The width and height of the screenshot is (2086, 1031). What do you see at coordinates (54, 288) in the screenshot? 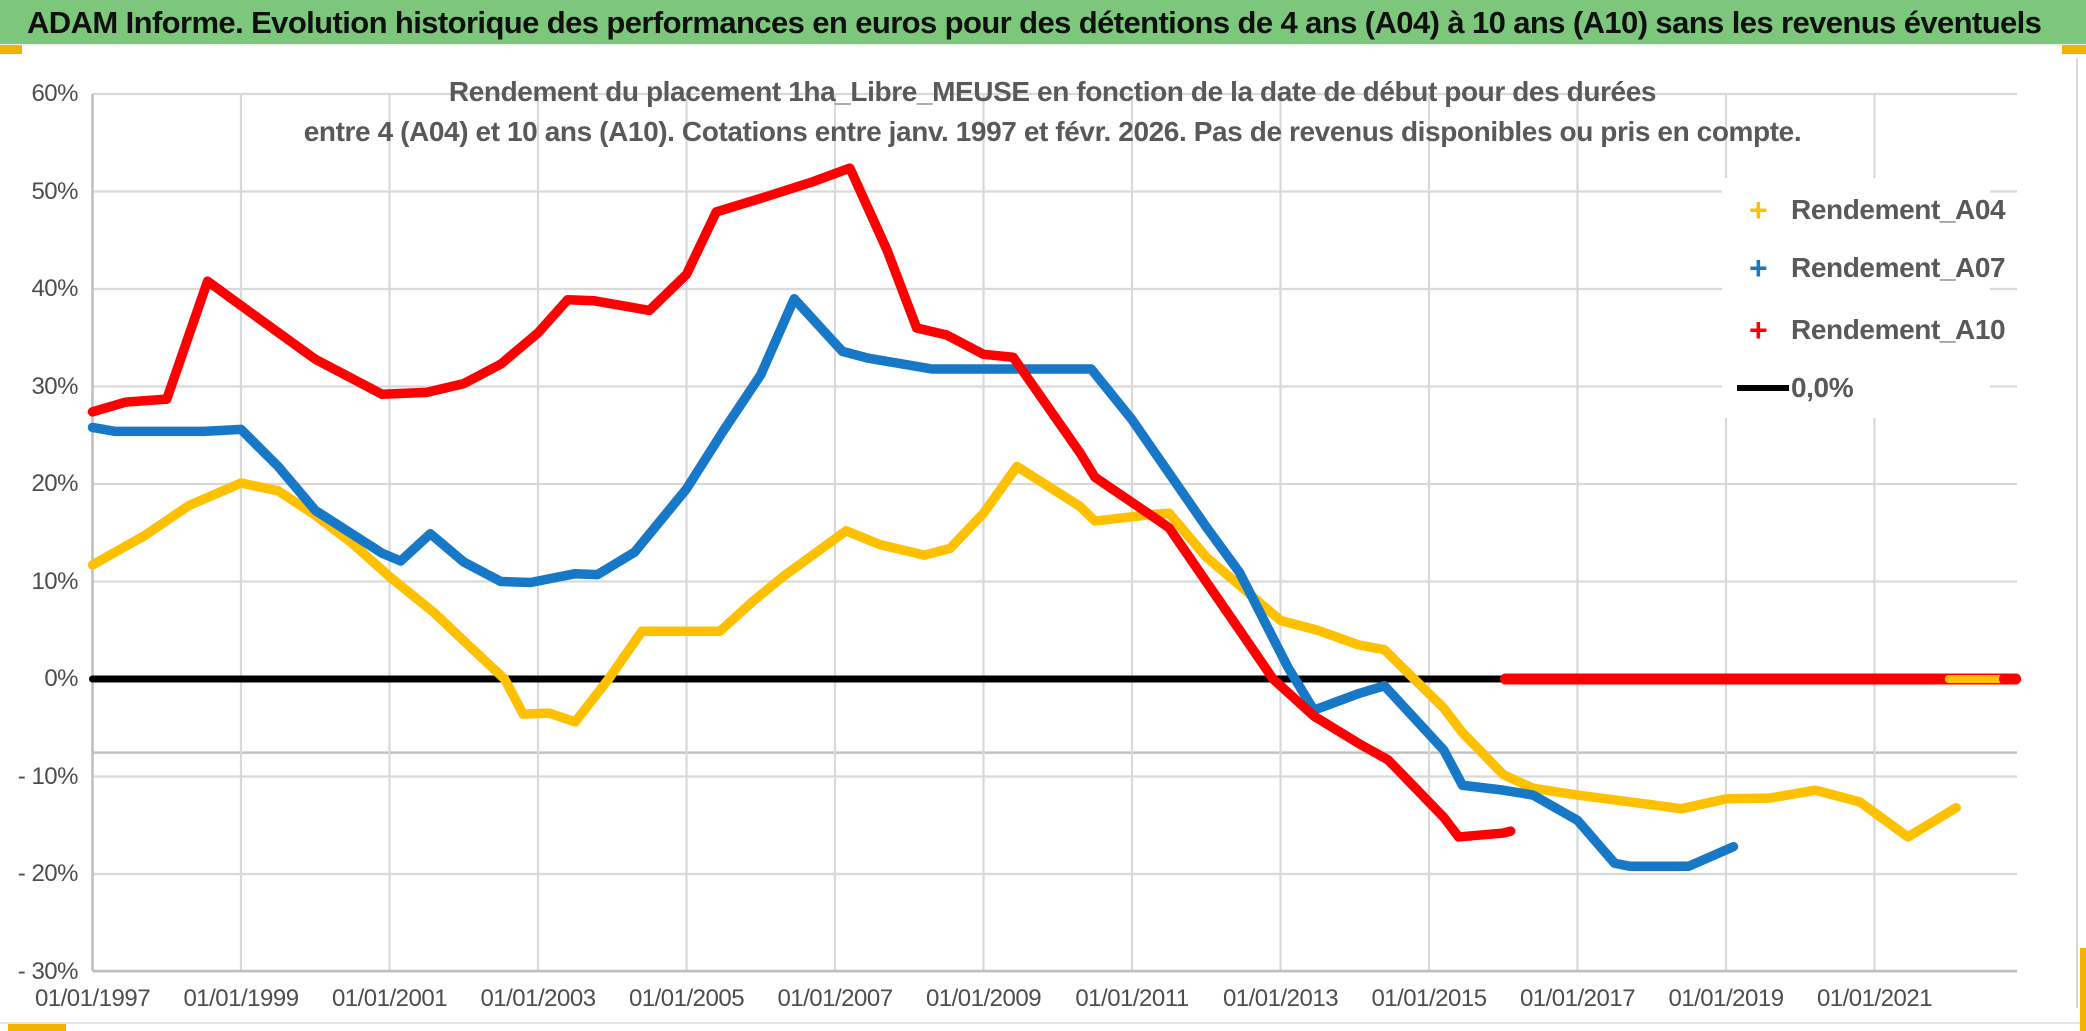
I see `y-tick-label: 40%` at bounding box center [54, 288].